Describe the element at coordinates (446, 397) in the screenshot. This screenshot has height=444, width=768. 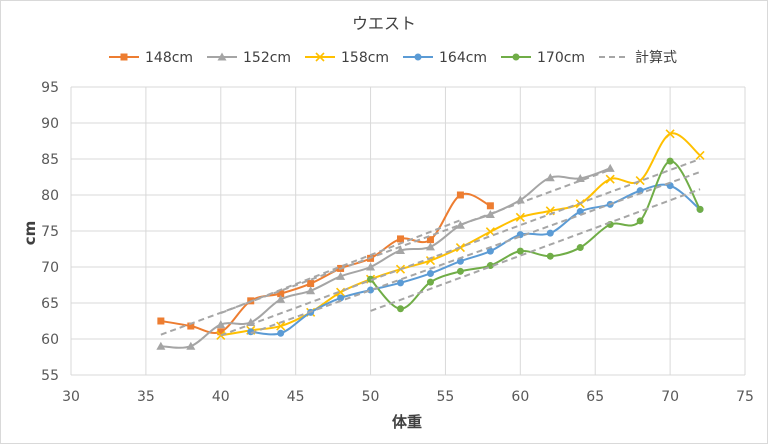
I see `x-tick-label: 55` at that location.